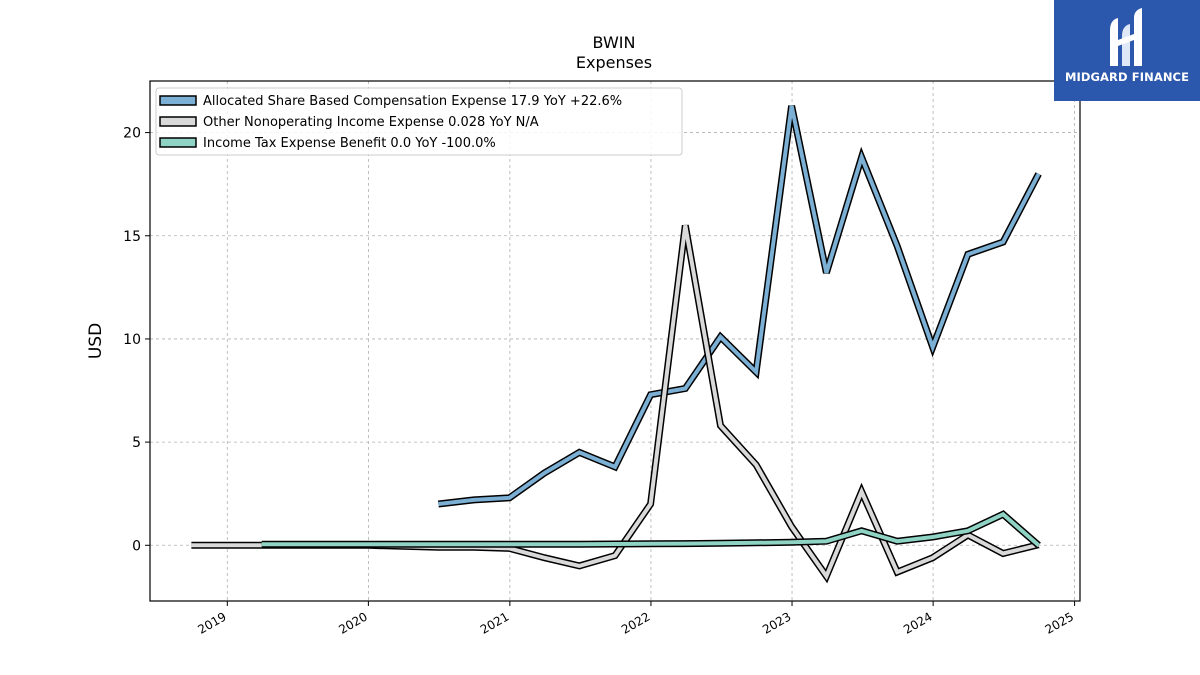  I want to click on x-tick-label: 2020, so click(352, 622).